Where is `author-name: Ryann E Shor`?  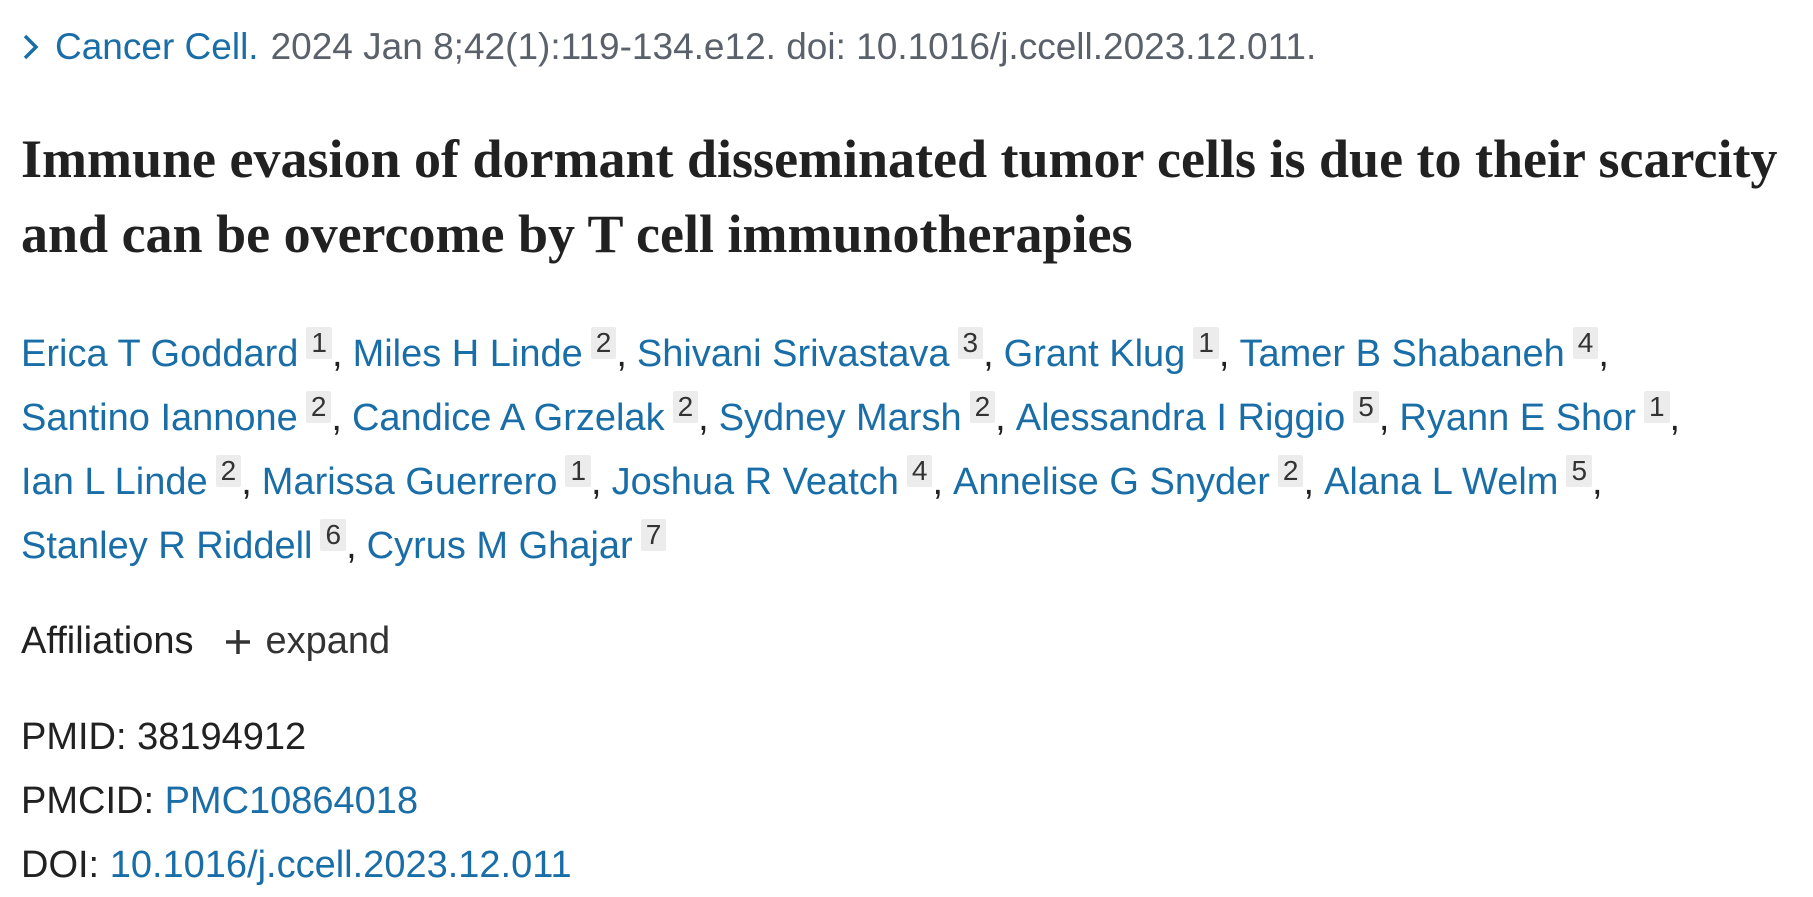
author-name: Ryann E Shor is located at coordinates (1517, 418).